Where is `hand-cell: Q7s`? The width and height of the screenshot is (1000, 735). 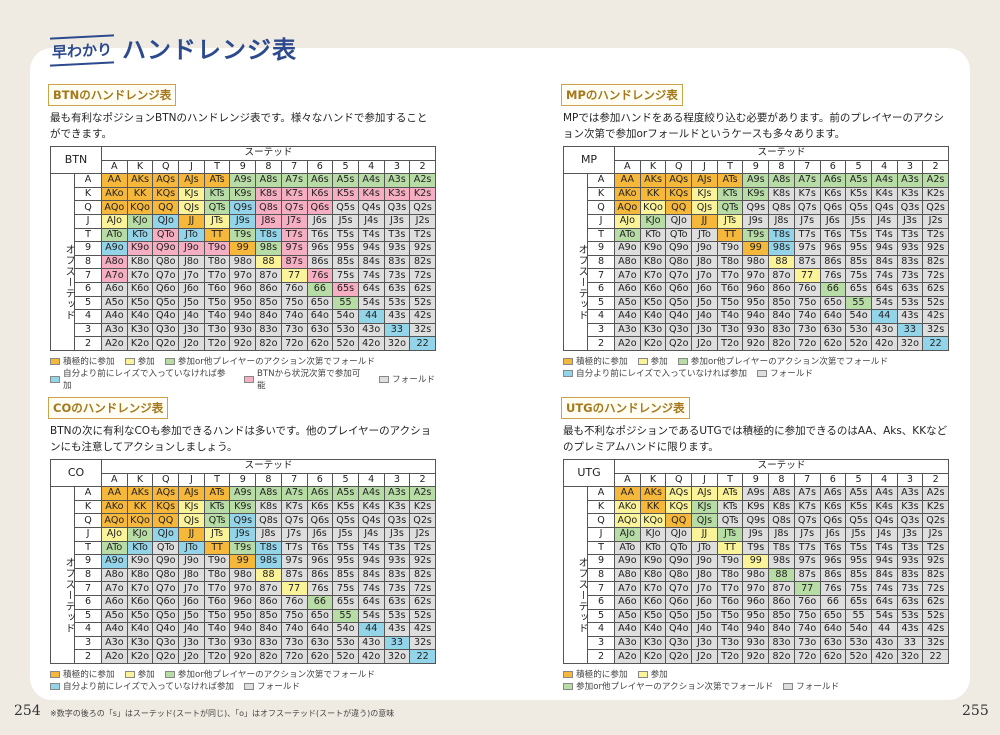
hand-cell: Q7s is located at coordinates (294, 520).